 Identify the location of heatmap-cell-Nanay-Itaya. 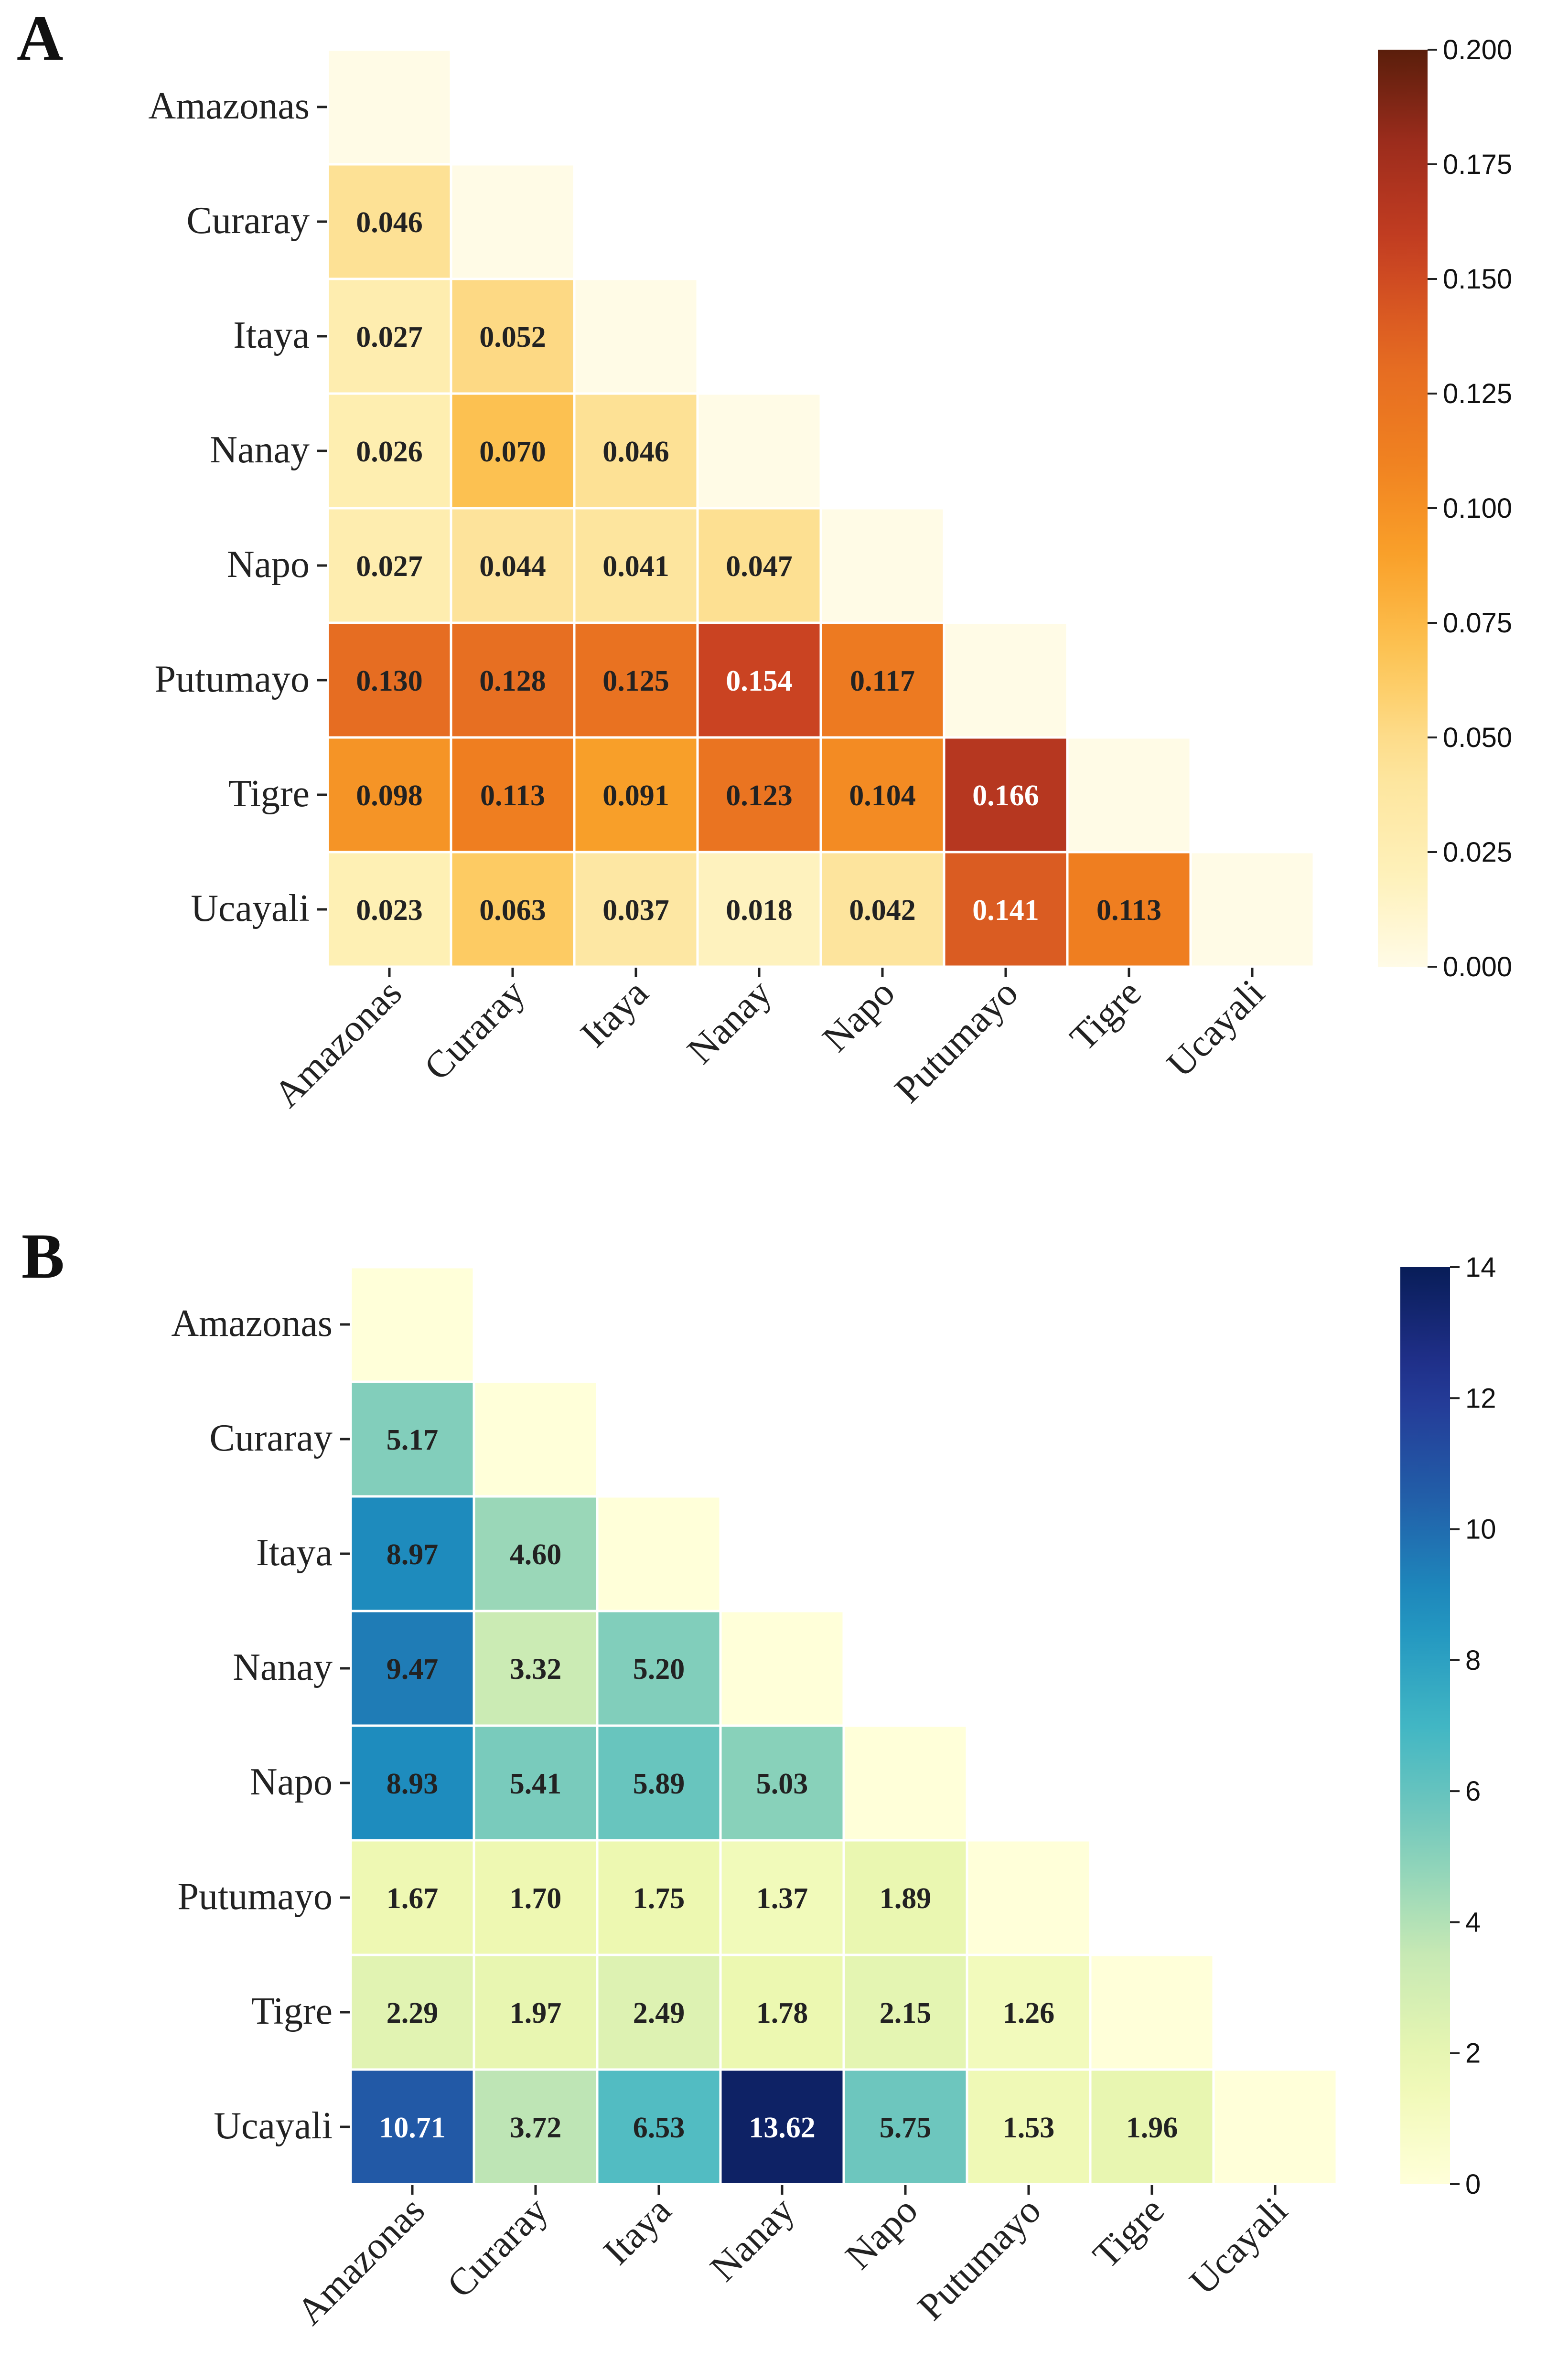
(659, 1668).